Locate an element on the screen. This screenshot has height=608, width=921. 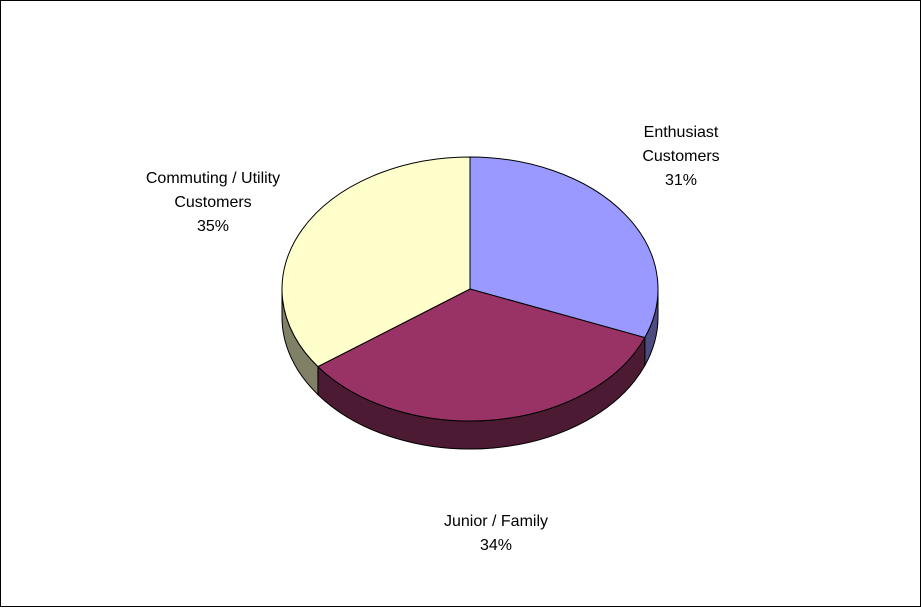
slice-category-label: Commuting / Utility is located at coordinates (213, 178).